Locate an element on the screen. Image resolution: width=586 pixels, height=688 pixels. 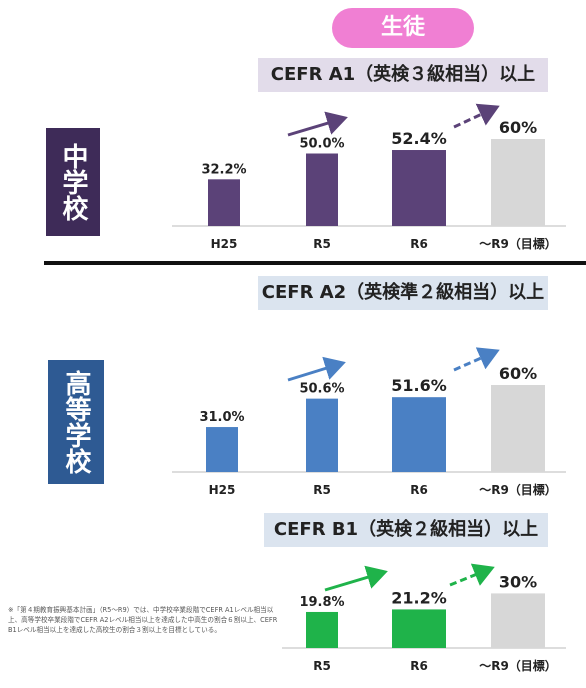
chart1-data-label-2: 50.0% is located at coordinates (321, 144).